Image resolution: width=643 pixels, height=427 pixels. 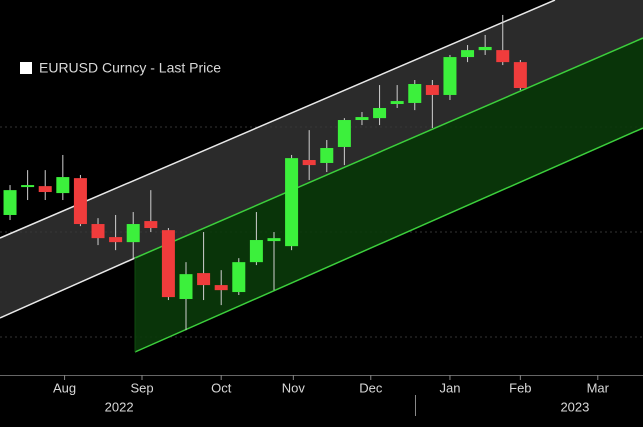 I want to click on year-label: 2023, so click(x=574, y=406).